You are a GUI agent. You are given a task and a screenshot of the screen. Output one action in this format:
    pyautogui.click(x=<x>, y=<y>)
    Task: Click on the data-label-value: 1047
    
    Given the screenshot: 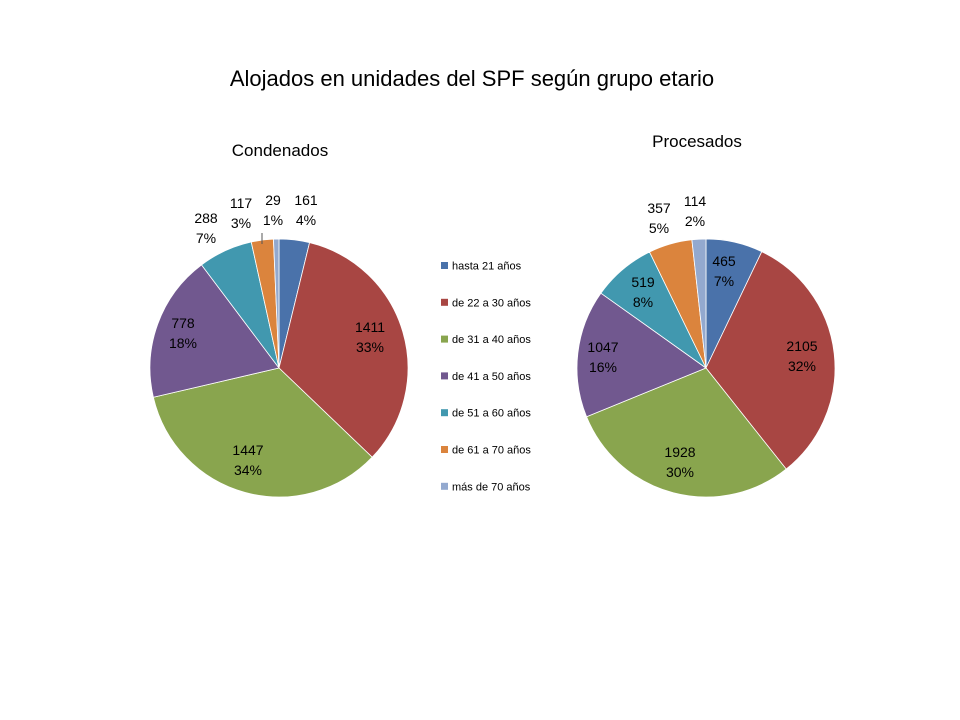 What is the action you would take?
    pyautogui.click(x=602, y=347)
    